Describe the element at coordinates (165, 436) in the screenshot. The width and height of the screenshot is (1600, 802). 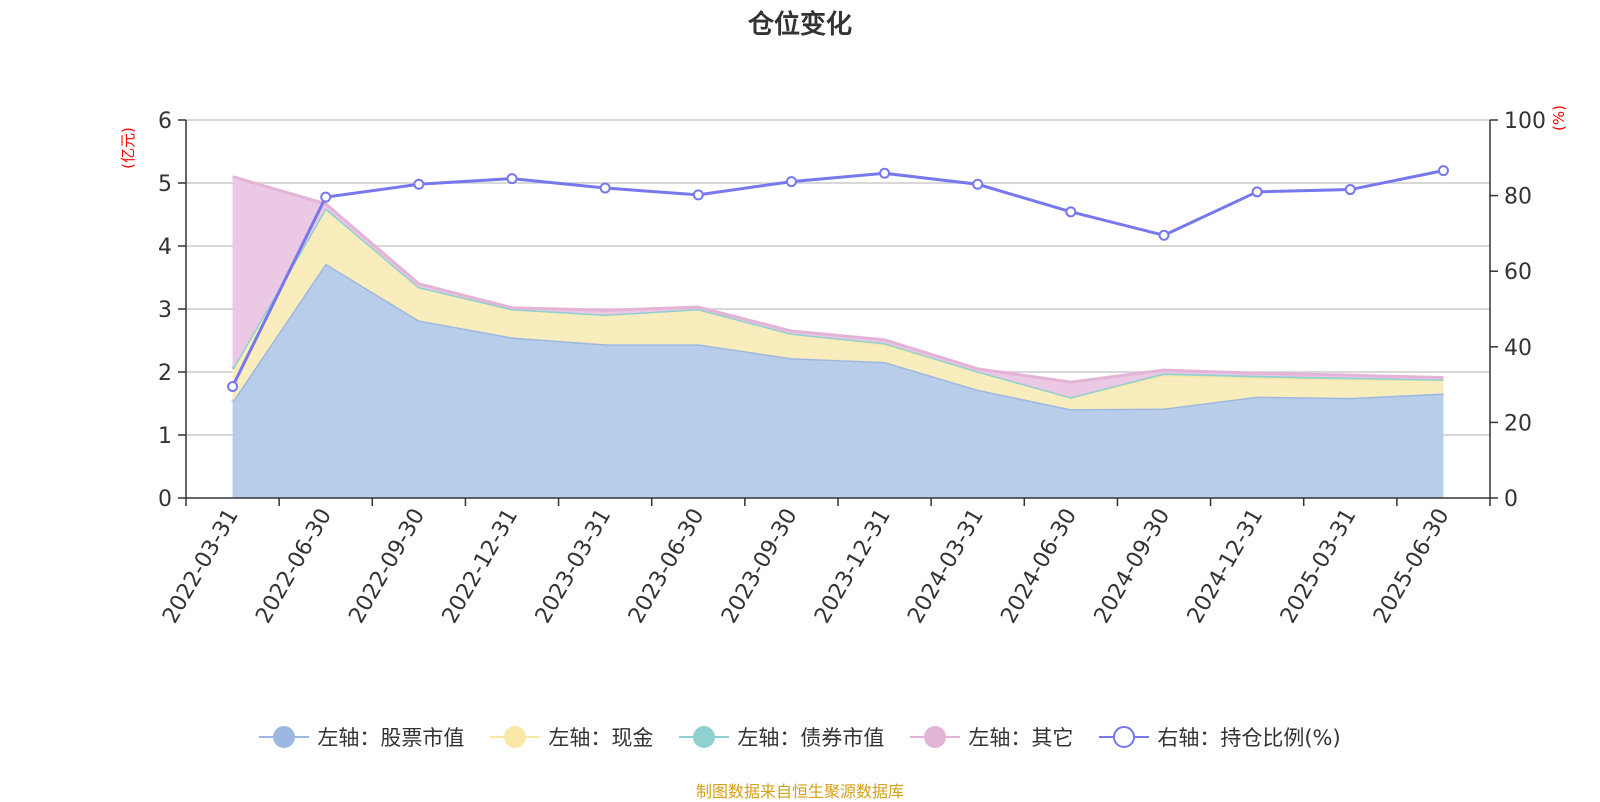
I see `y-left-tick-label: 1` at that location.